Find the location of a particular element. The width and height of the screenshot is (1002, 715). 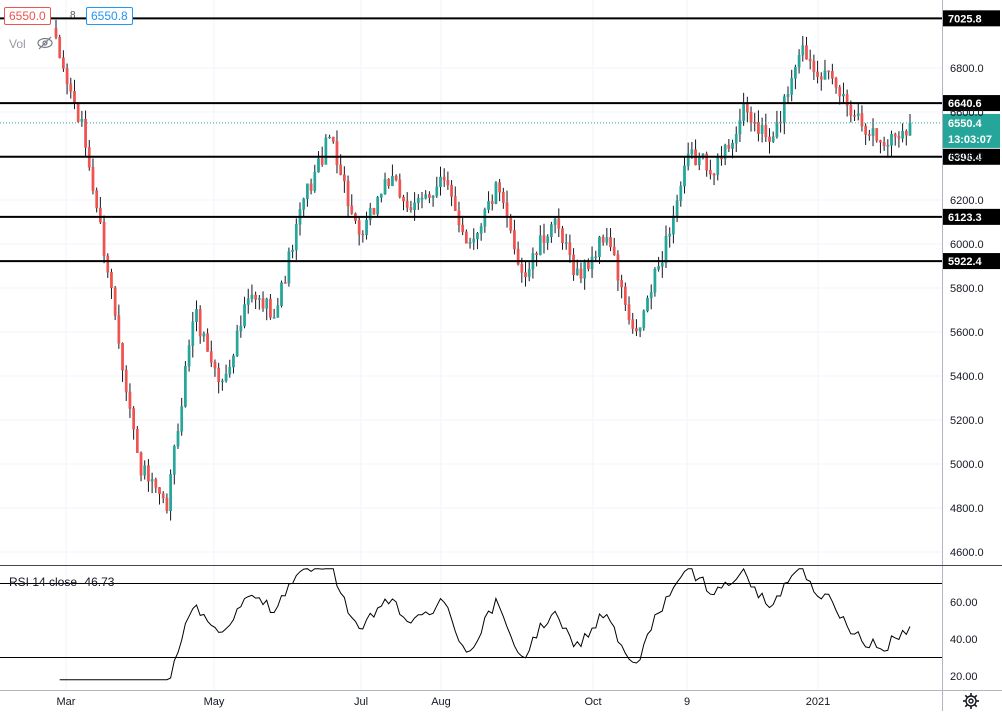

rsi-line is located at coordinates (485, 624).